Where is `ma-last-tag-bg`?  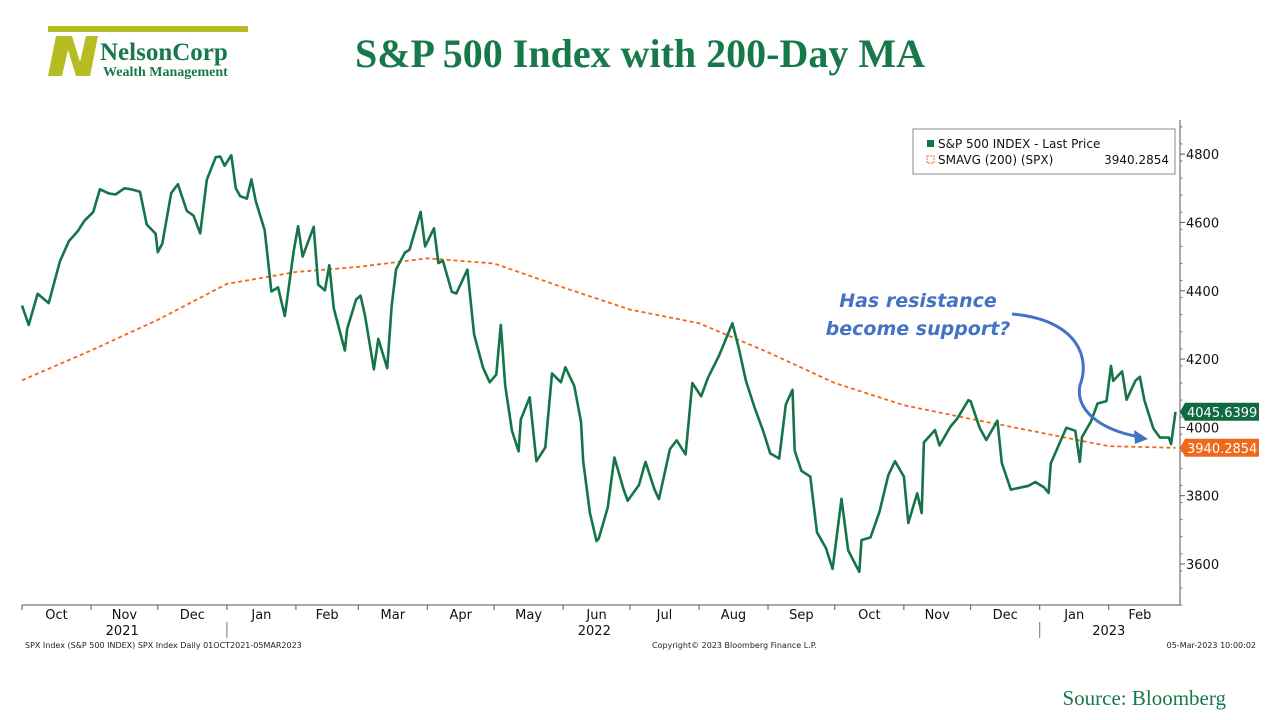 ma-last-tag-bg is located at coordinates (1219, 447).